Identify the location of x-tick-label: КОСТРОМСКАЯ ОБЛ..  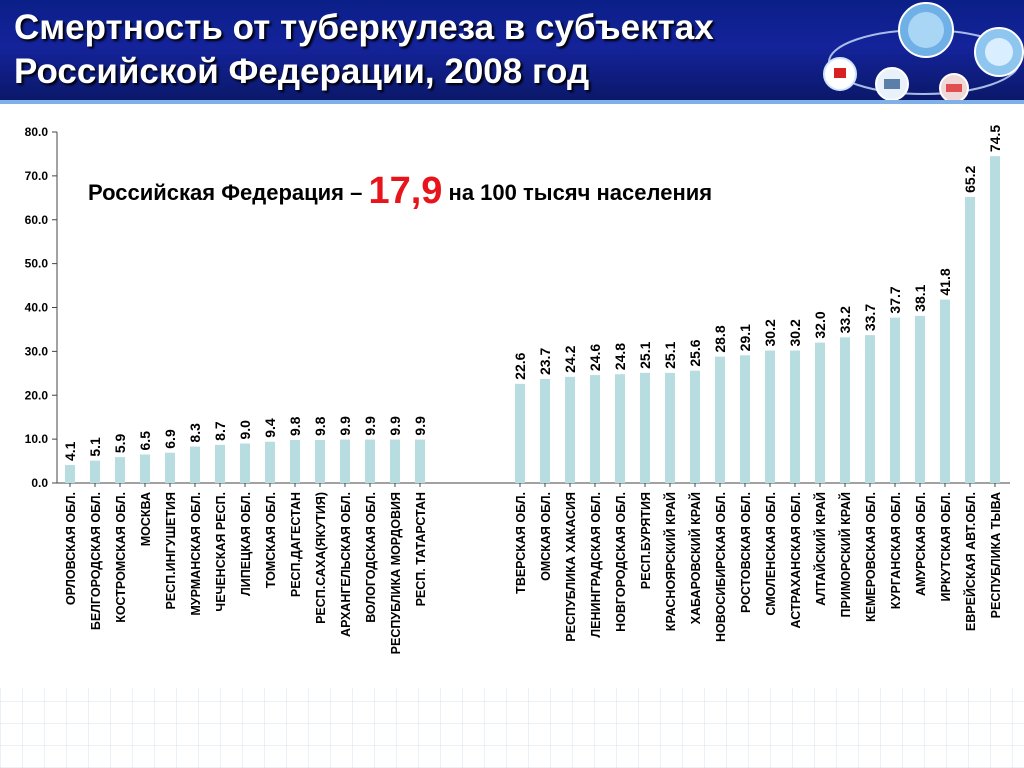
(121, 557).